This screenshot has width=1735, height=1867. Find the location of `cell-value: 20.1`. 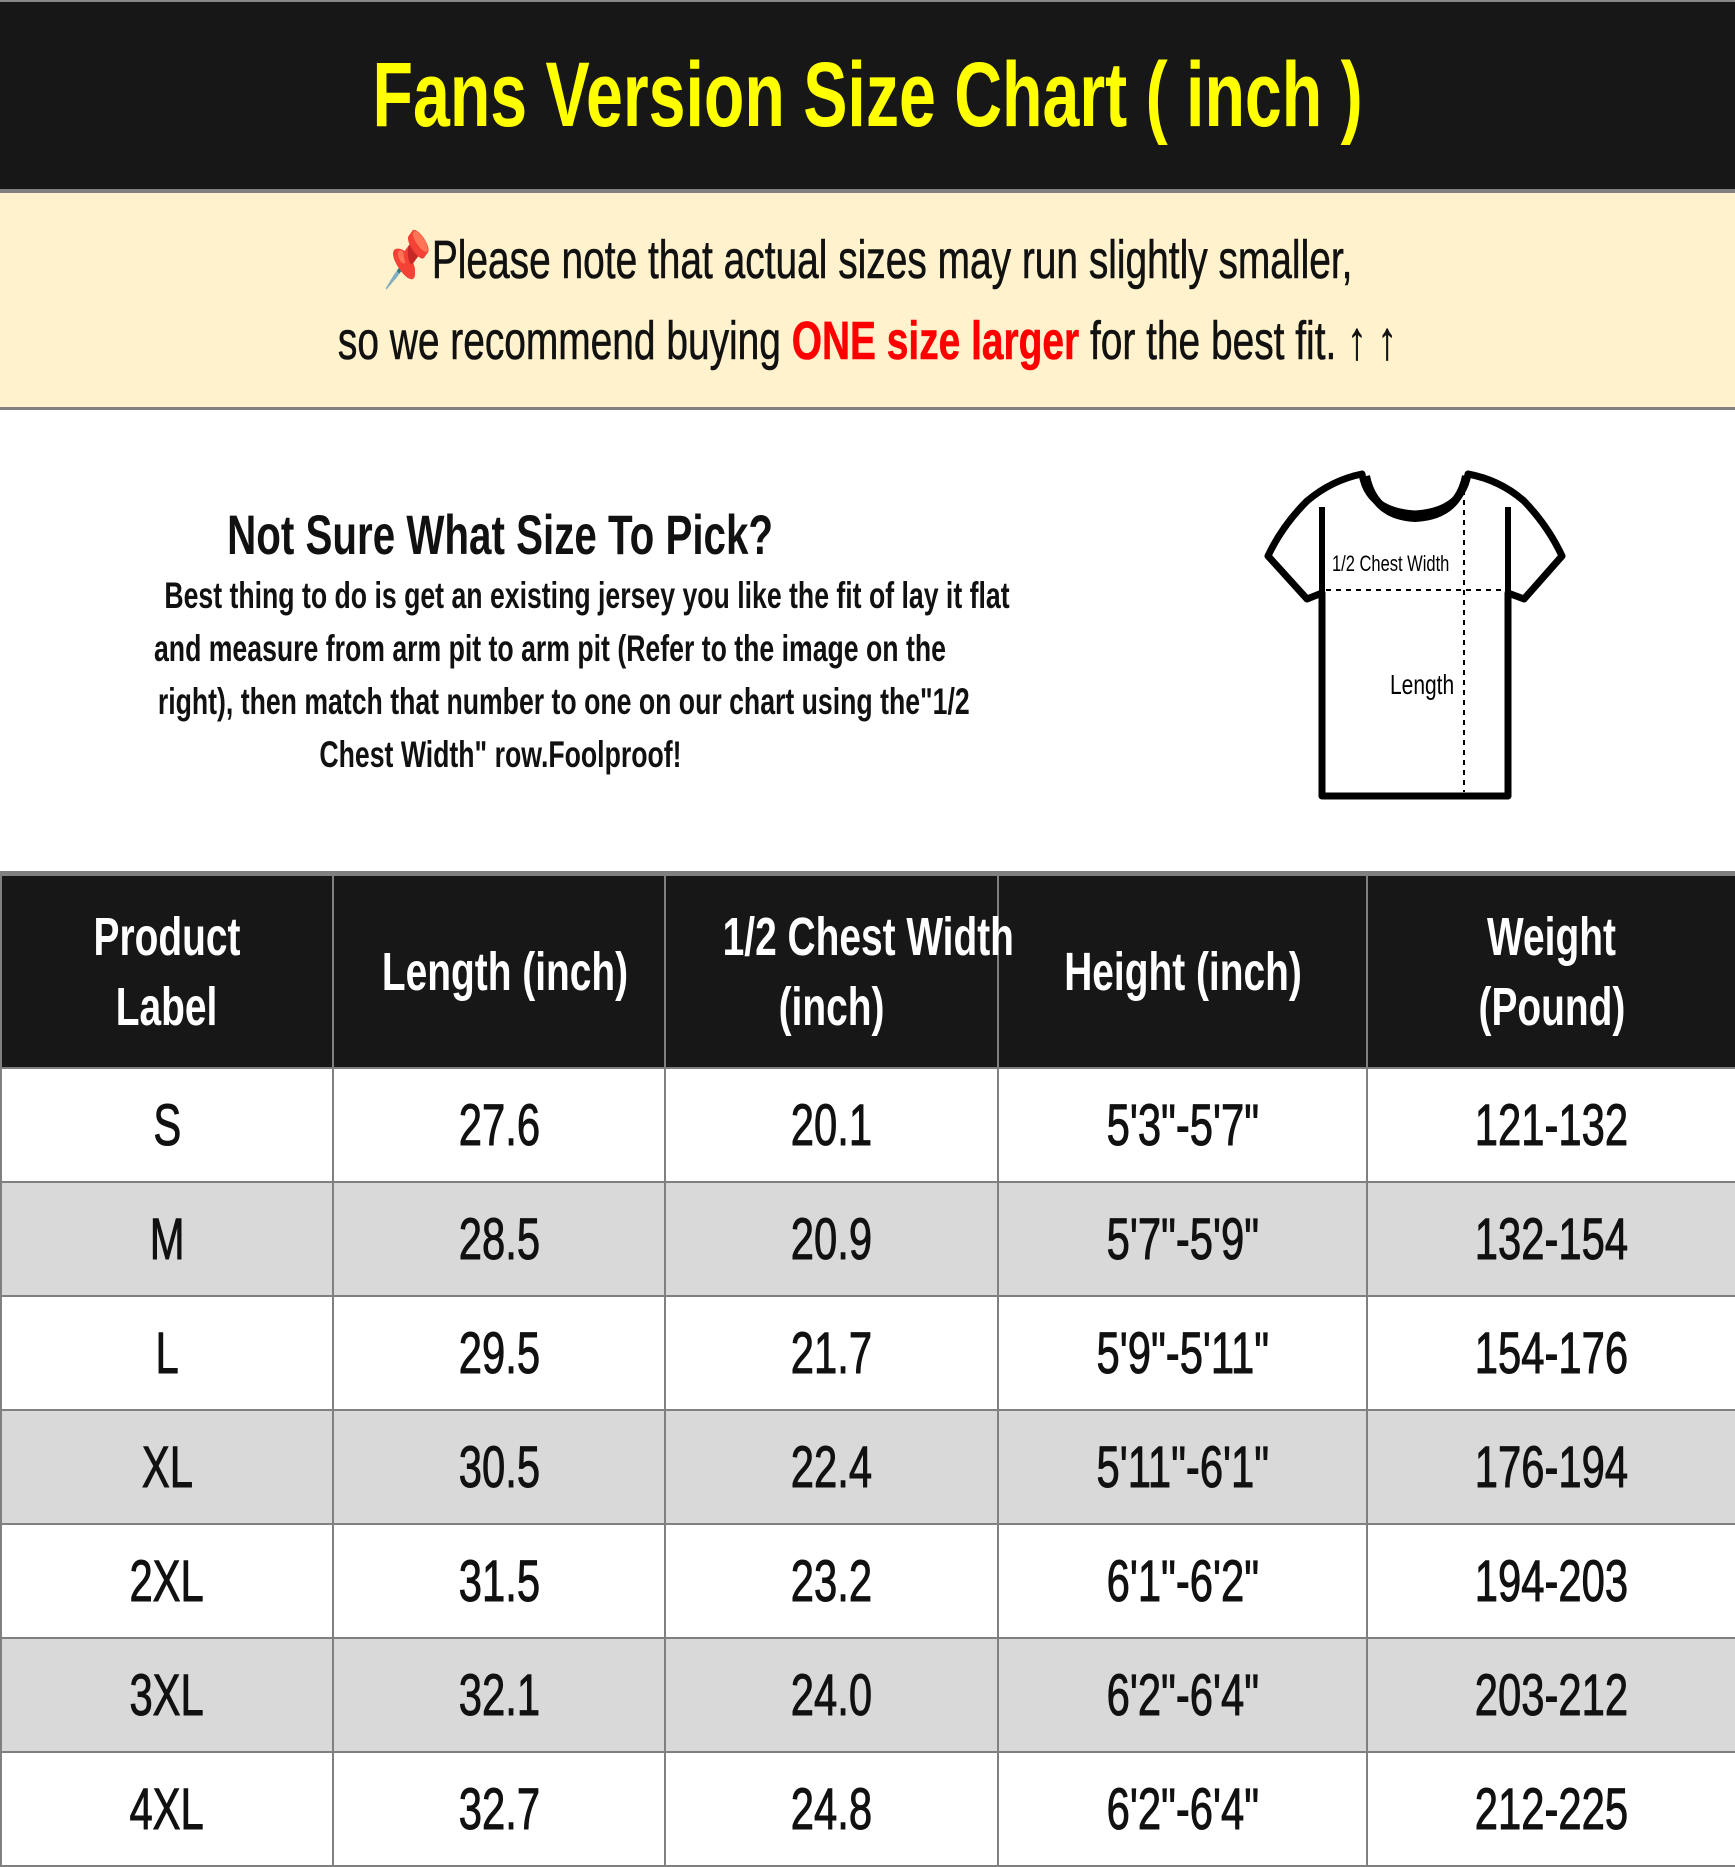

cell-value: 20.1 is located at coordinates (831, 1125).